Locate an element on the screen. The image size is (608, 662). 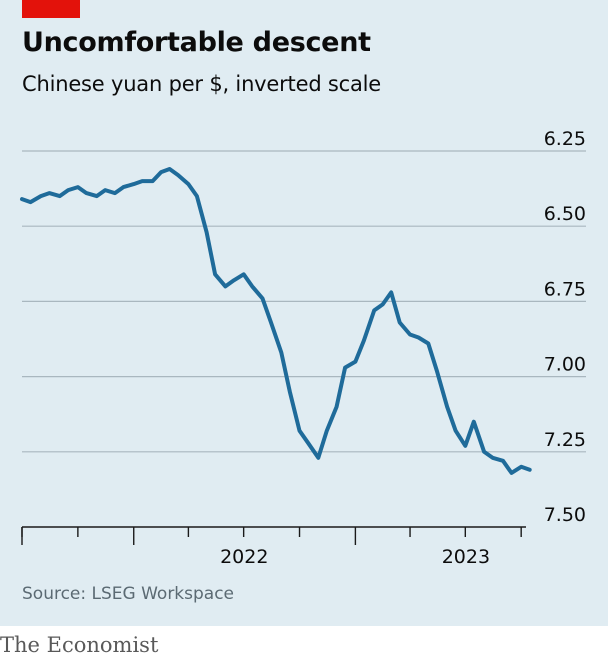
chart-title: Uncomfortable descent is located at coordinates (196, 42).